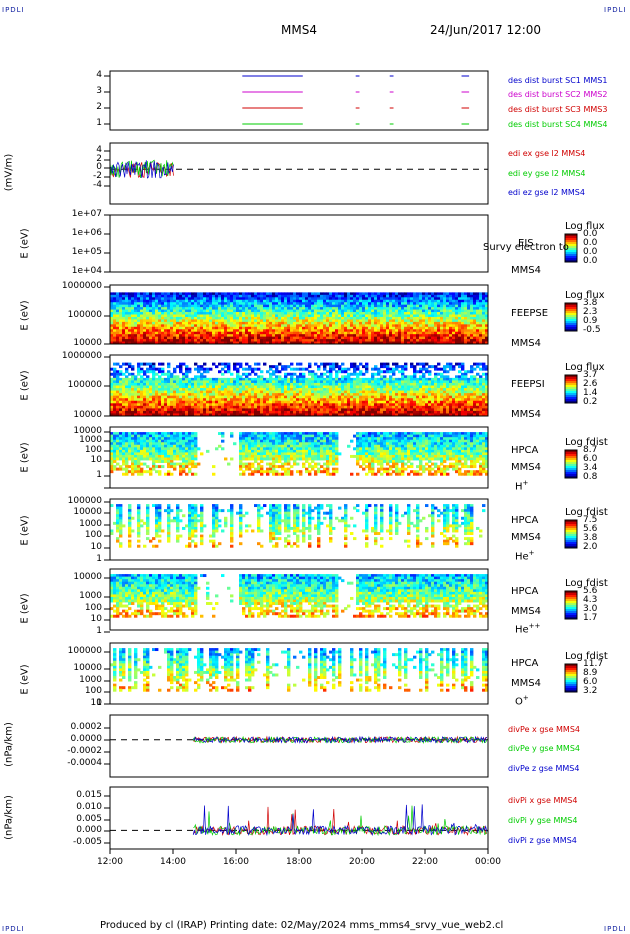 The height and width of the screenshot is (934, 630). I want to click on panel-feepse, so click(296, 314).